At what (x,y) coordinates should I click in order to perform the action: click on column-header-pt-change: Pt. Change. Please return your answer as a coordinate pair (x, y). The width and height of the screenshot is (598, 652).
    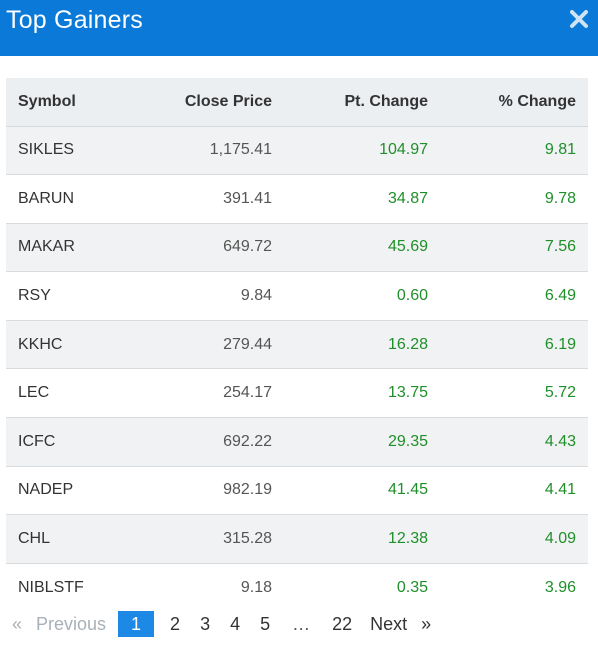
    Looking at the image, I should click on (362, 102).